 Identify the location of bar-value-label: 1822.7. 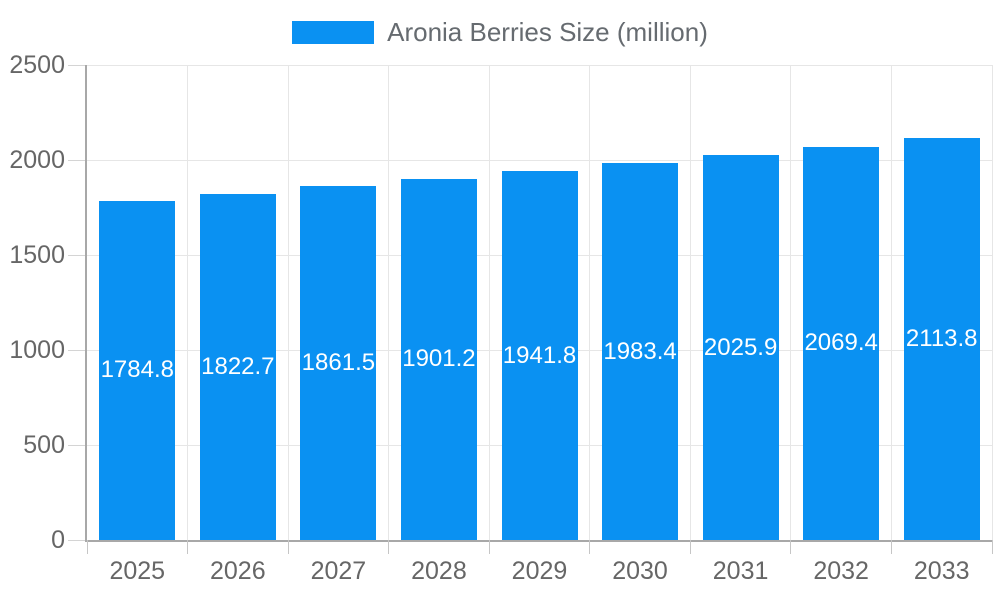
(238, 366).